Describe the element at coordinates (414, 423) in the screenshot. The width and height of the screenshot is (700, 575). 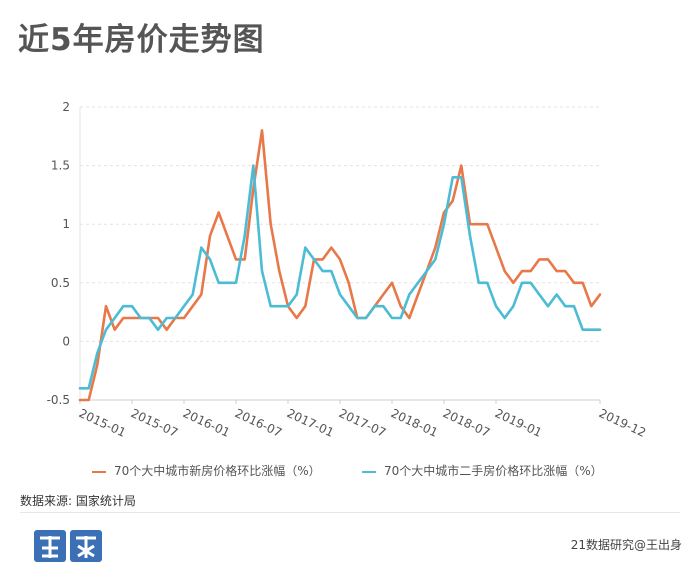
I see `x-tick-label: 2018-01` at that location.